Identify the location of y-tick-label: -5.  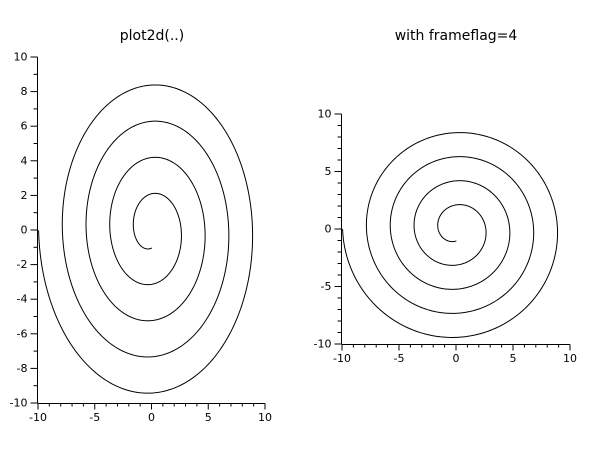
(326, 286).